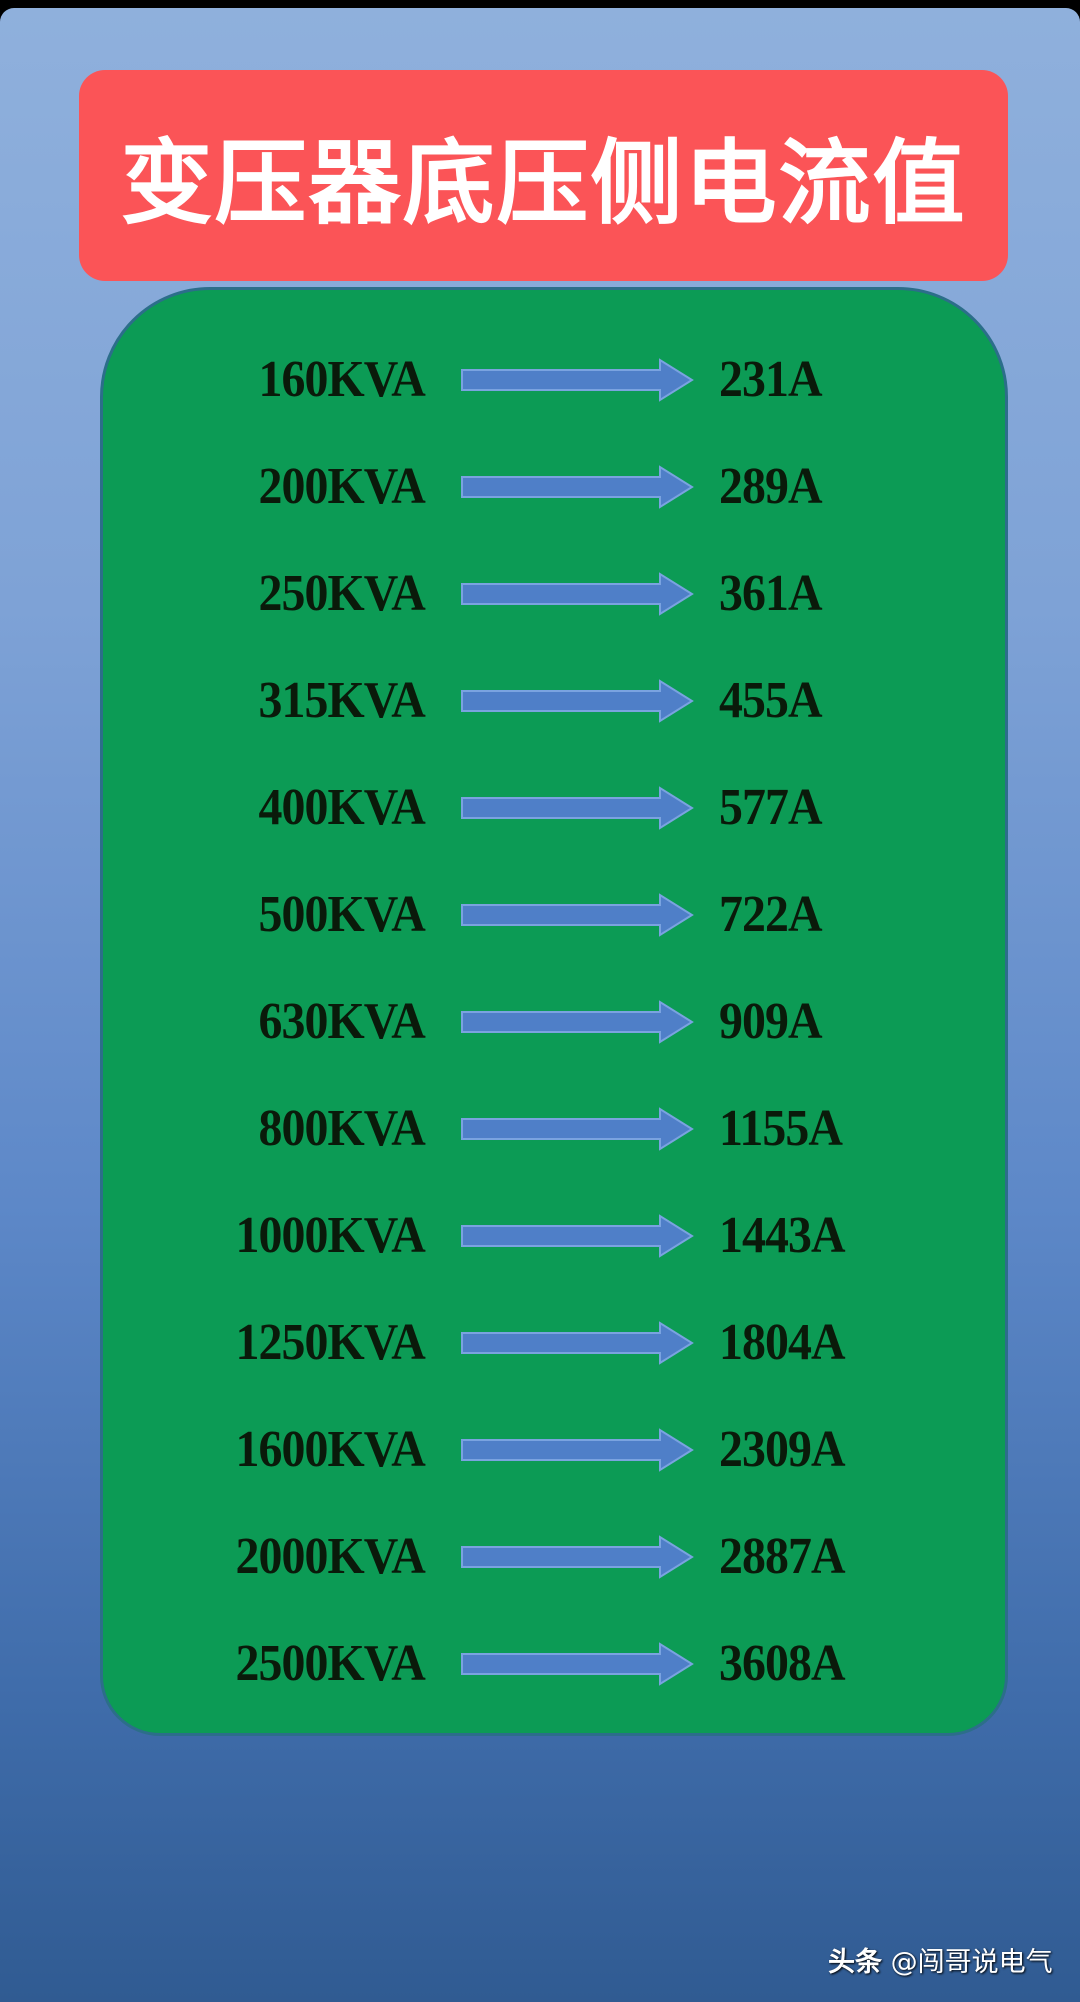 This screenshot has width=1080, height=2002. I want to click on current-value: 2887A, so click(782, 1556).